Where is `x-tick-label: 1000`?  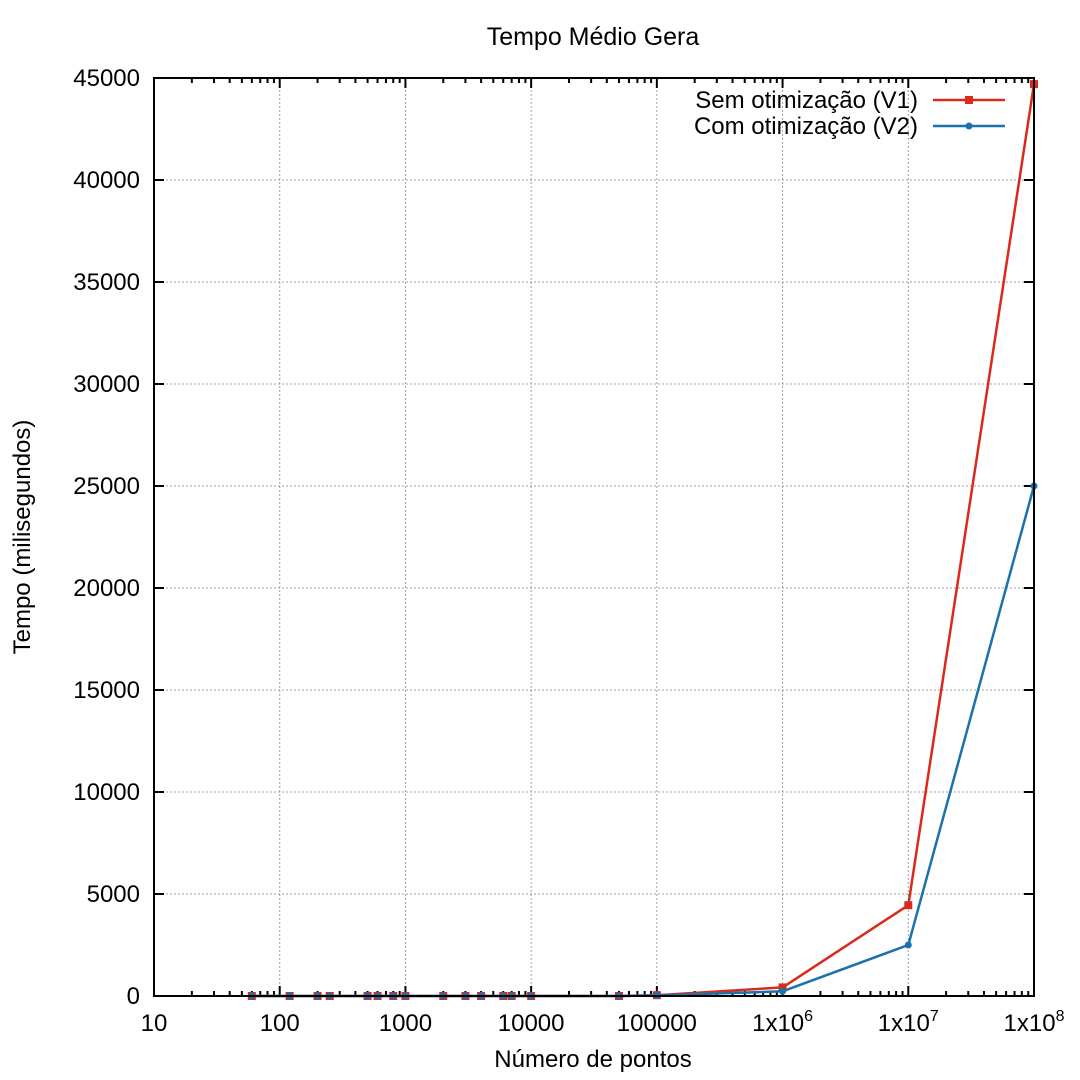
x-tick-label: 1000 is located at coordinates (405, 1023).